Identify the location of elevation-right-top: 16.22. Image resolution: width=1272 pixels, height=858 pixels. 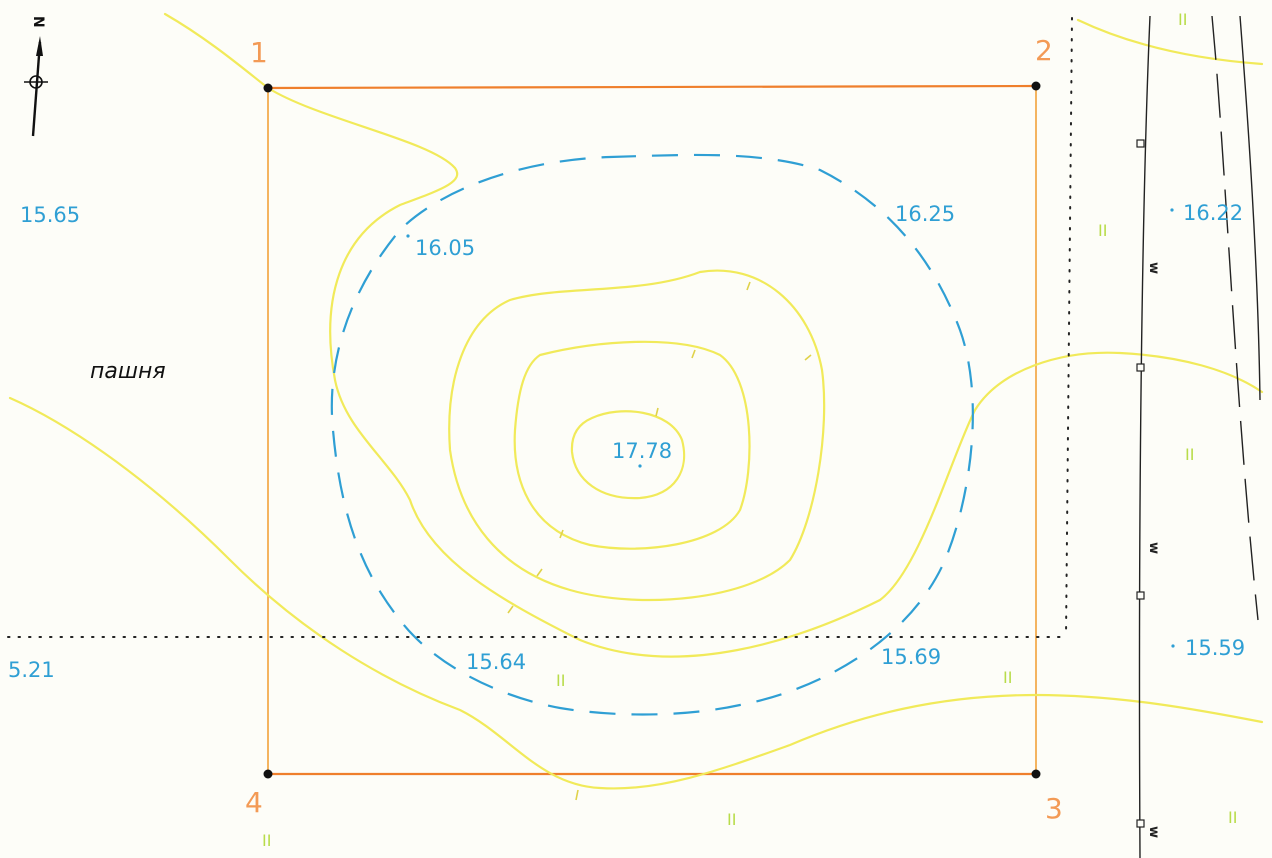
(1213, 213).